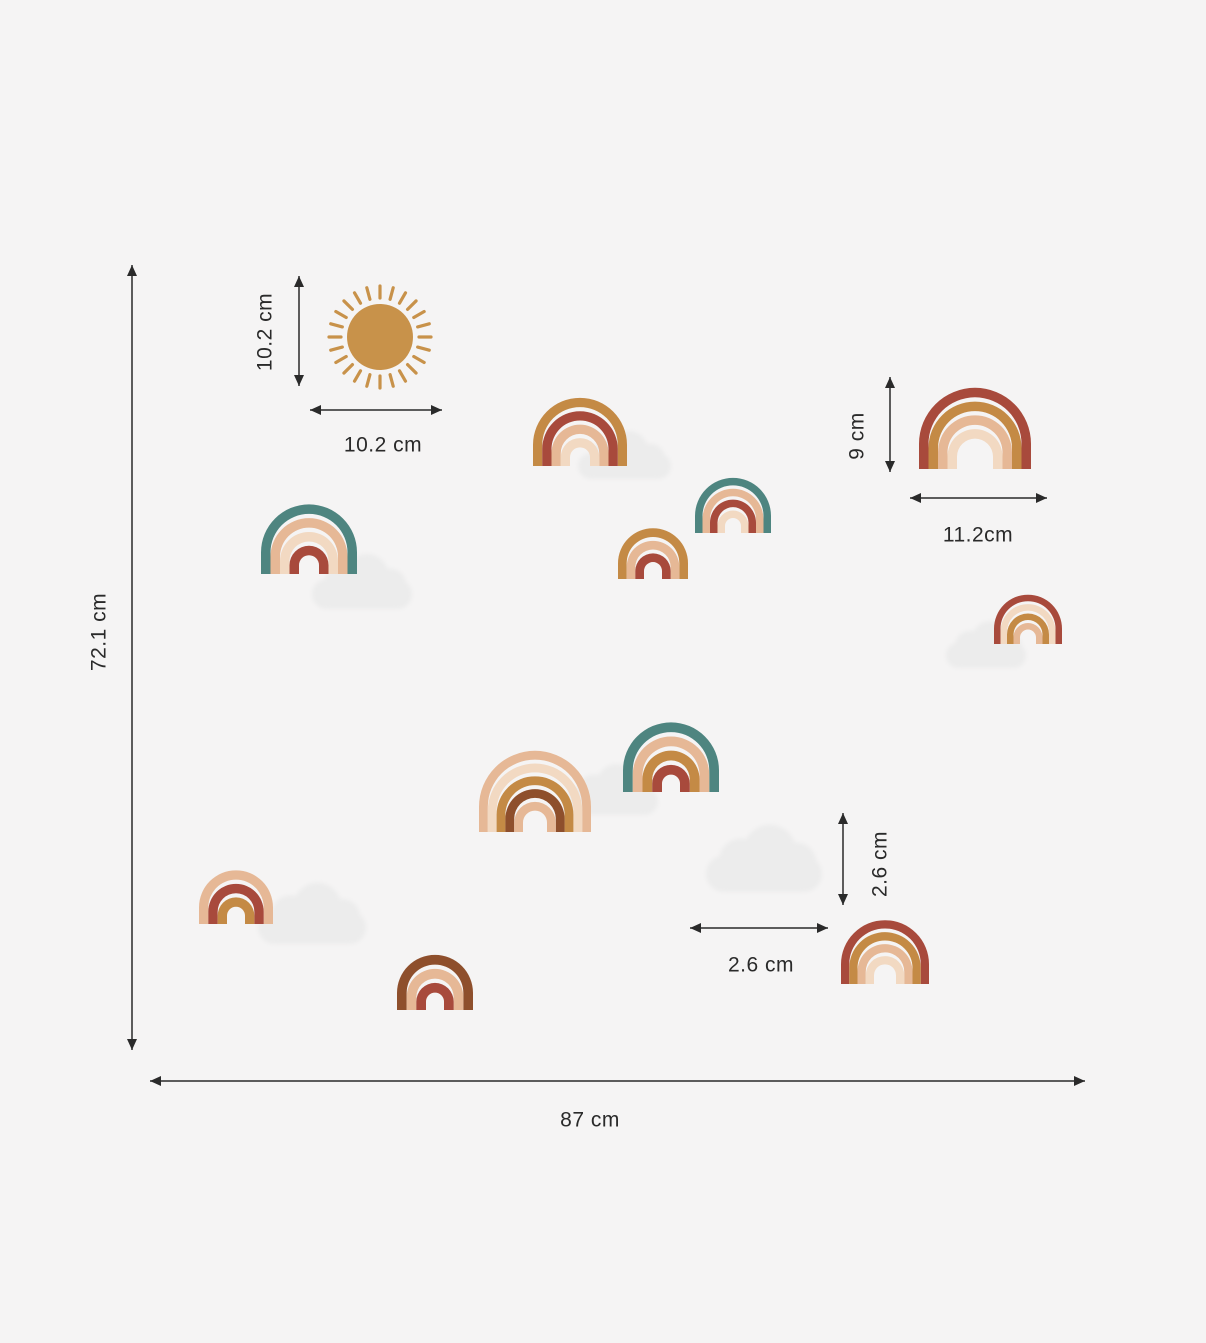 This screenshot has height=1343, width=1206. What do you see at coordinates (376, 410) in the screenshot?
I see `sun-width-arrow` at bounding box center [376, 410].